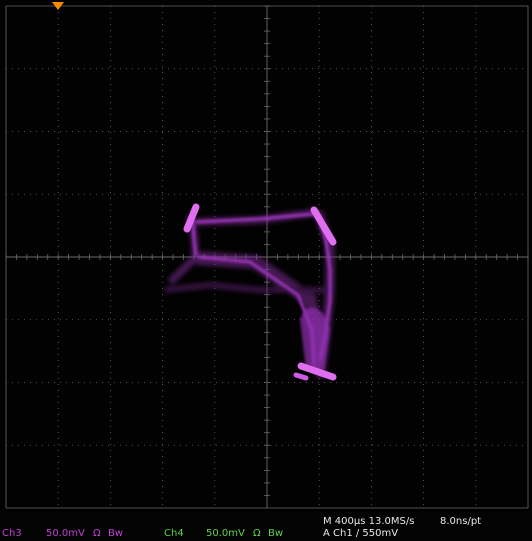 This screenshot has height=541, width=532. Describe the element at coordinates (58, 6) in the screenshot. I see `trigger-position-marker` at that location.